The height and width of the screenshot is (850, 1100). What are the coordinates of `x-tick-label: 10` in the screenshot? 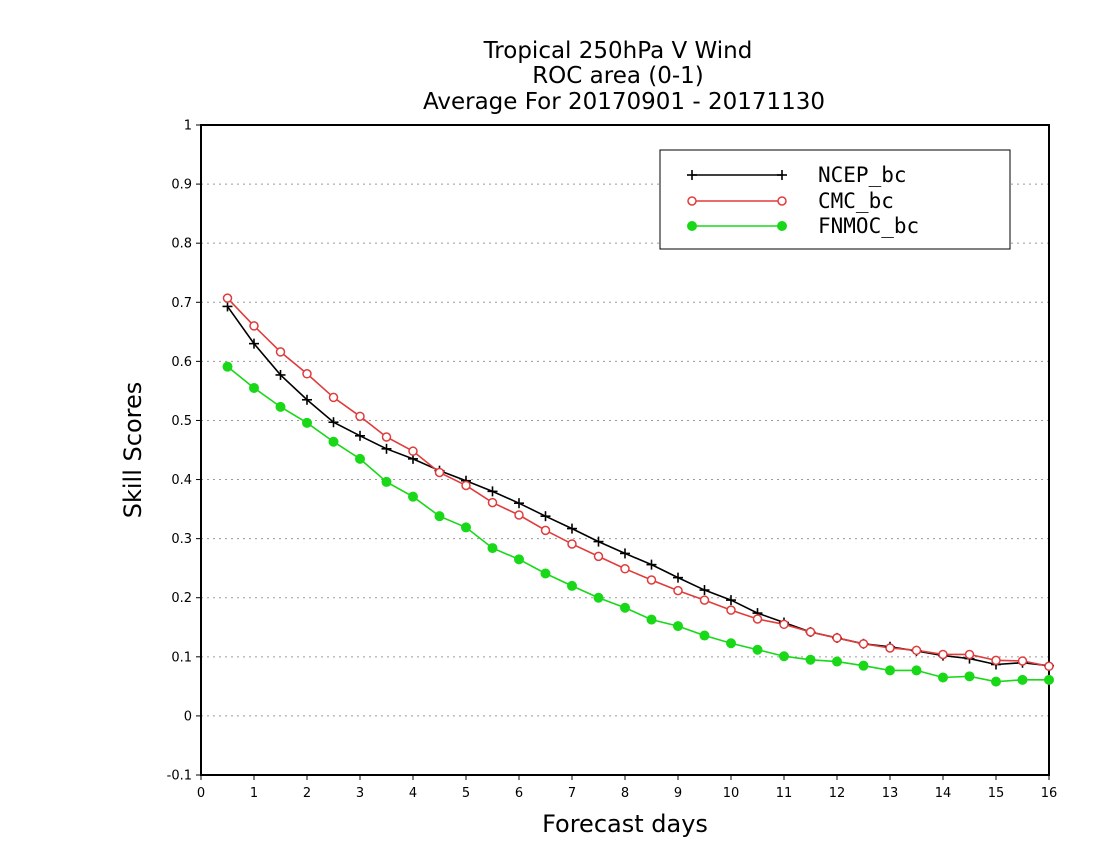 It's located at (731, 793).